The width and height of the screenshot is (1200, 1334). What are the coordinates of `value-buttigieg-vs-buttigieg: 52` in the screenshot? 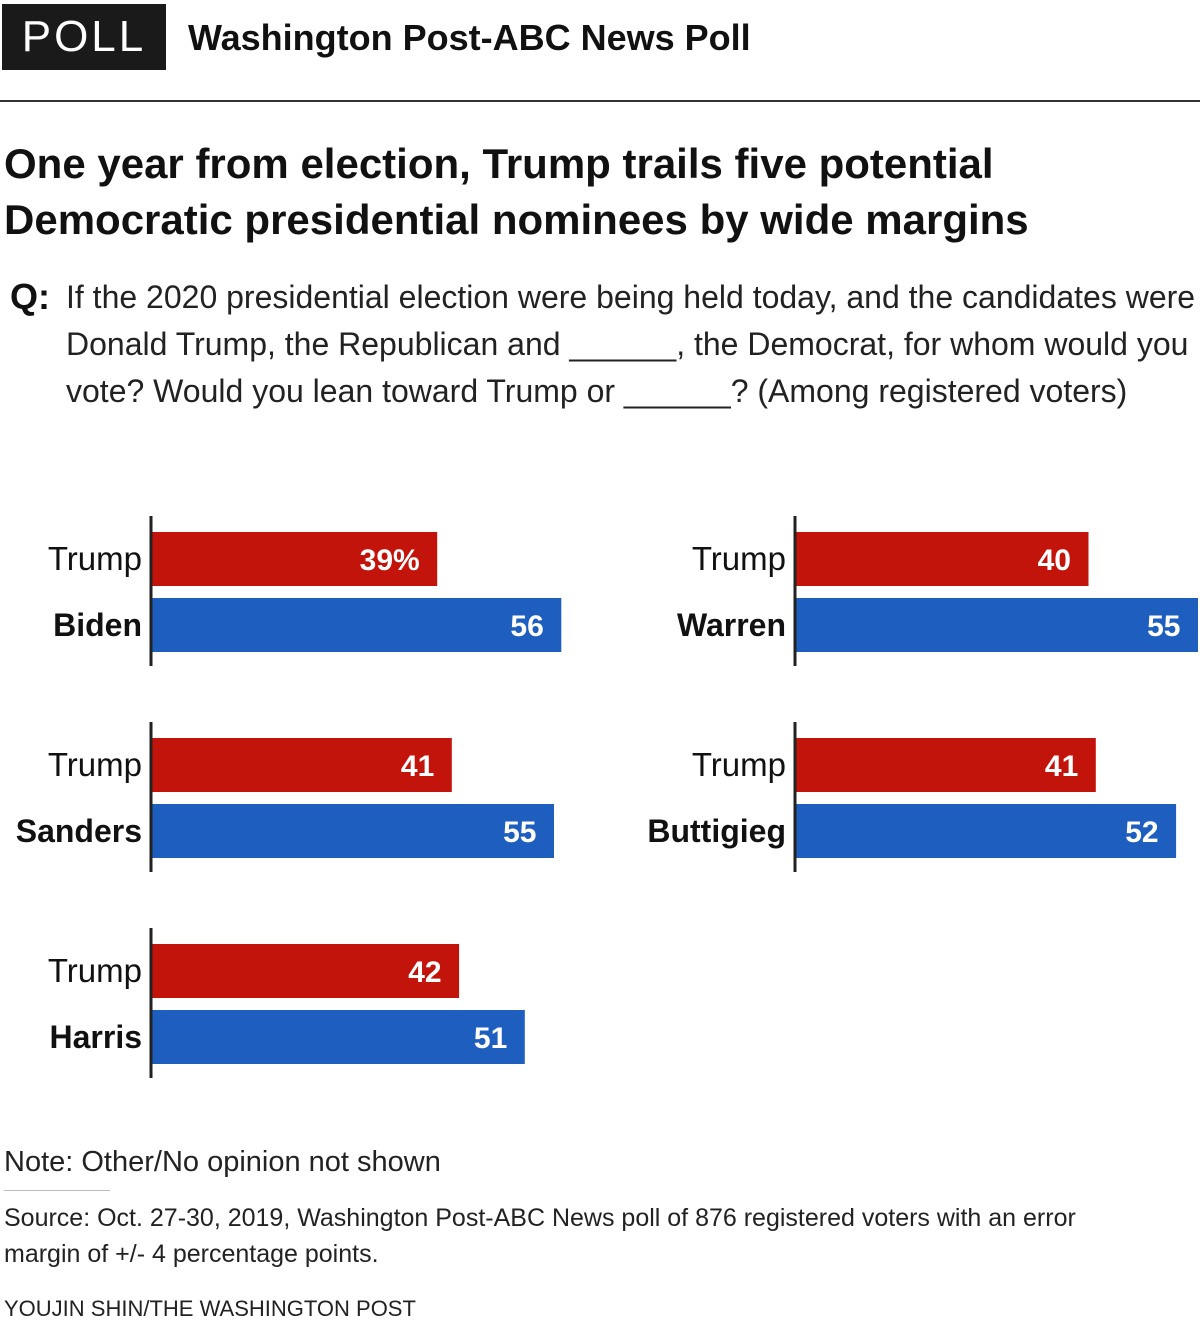 It's located at (1141, 832).